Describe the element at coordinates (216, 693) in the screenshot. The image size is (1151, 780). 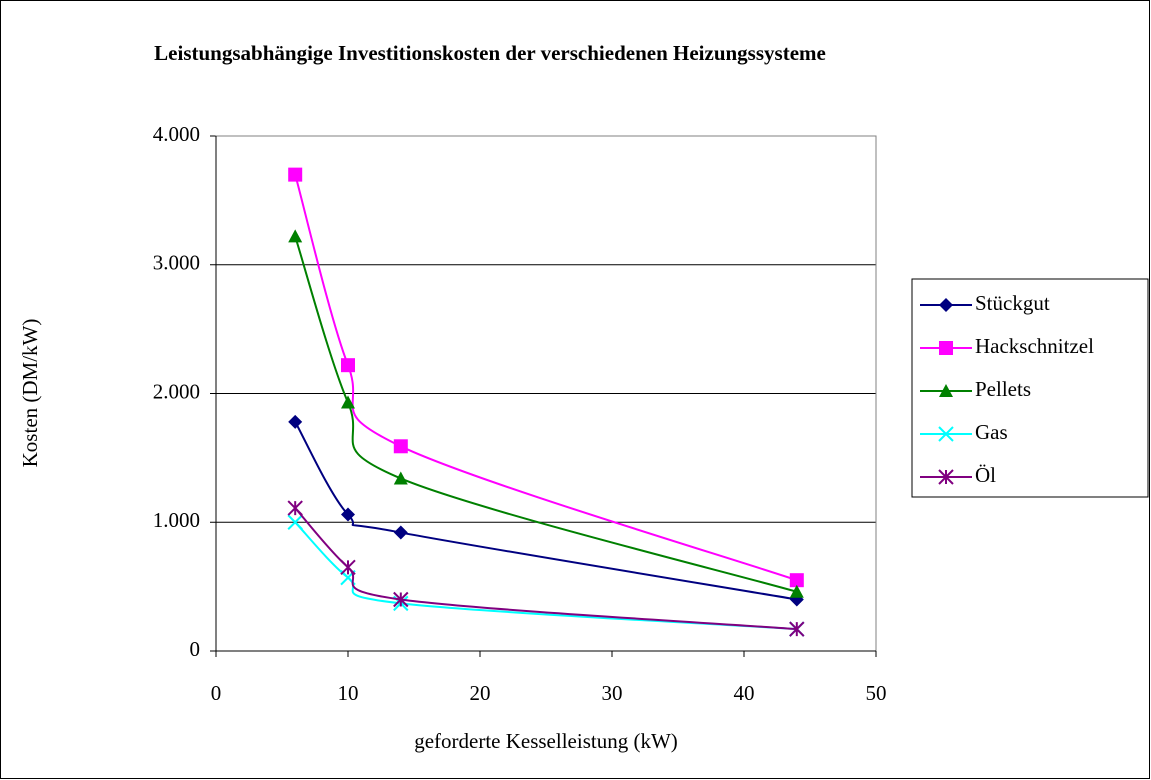
I see `x-tick-label: 0` at that location.